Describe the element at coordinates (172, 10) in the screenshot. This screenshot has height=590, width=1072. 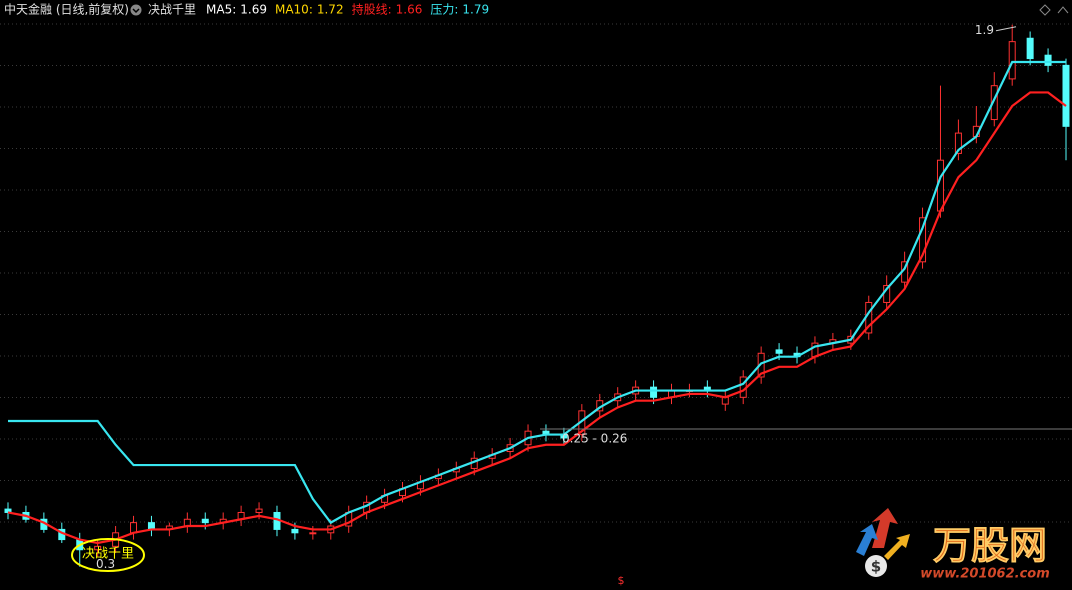
I see `indicator-name: 决战千里` at that location.